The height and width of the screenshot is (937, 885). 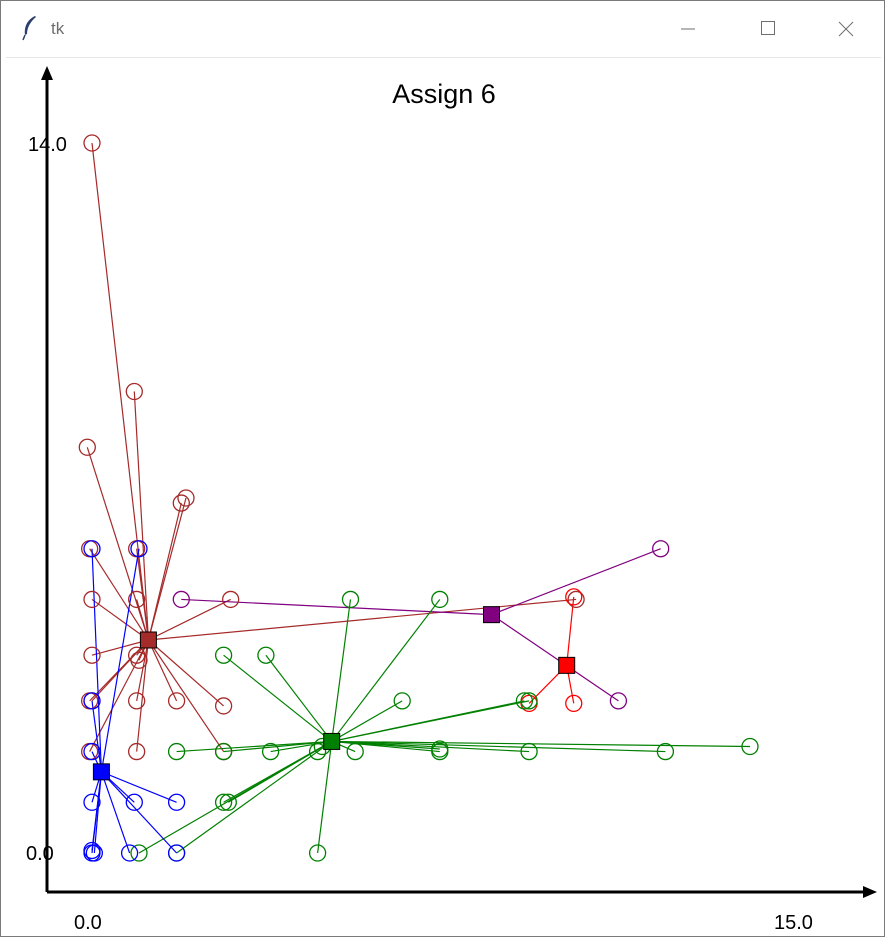 I want to click on feather-icon, so click(x=29, y=28).